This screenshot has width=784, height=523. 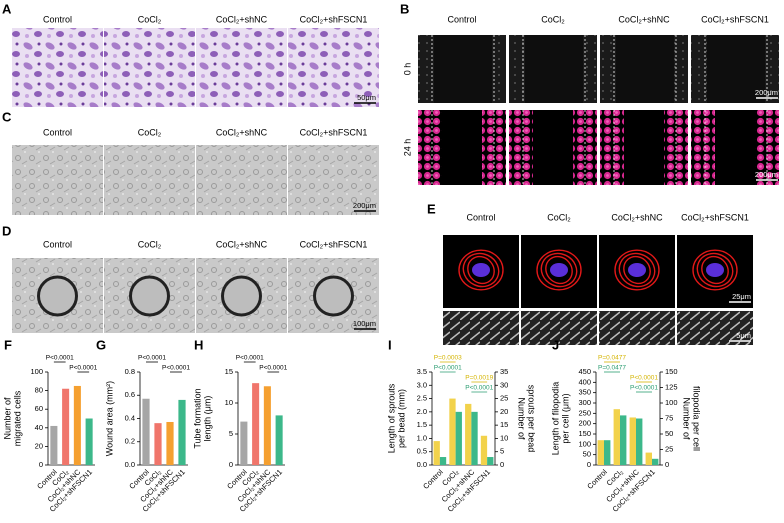 I want to click on panel-letter: C, so click(x=7, y=116).